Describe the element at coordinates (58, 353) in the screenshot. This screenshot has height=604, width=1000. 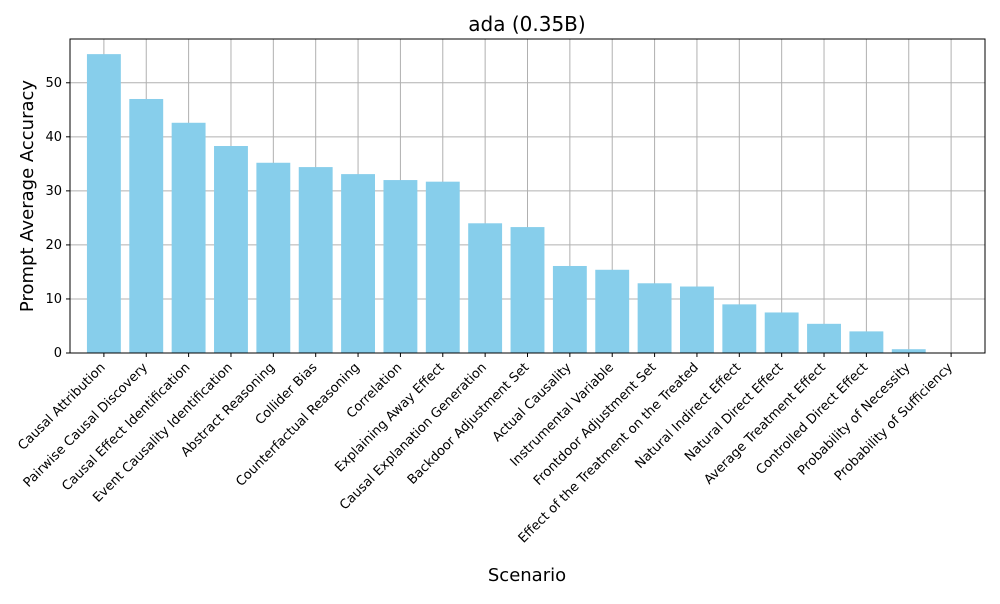
I see `y-tick-label: 0` at that location.